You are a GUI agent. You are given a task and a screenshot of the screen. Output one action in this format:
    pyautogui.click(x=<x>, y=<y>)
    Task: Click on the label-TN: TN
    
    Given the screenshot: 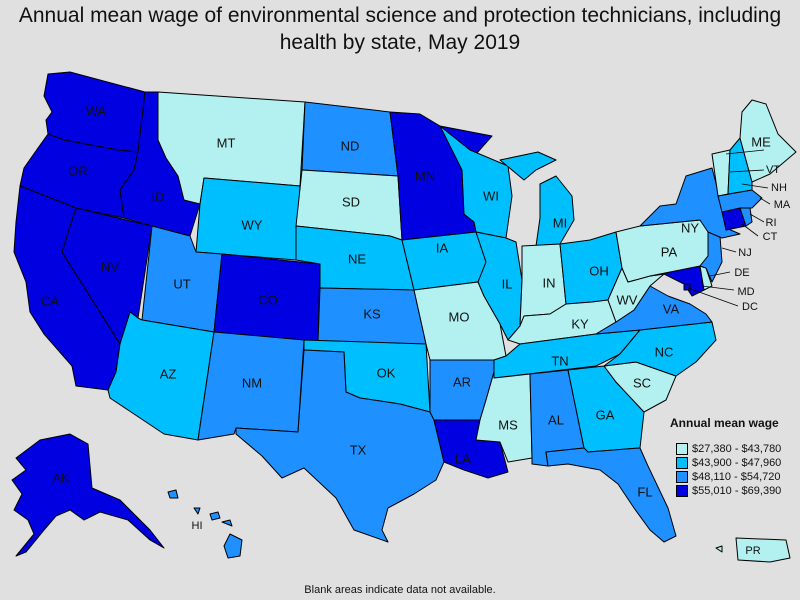 What is the action you would take?
    pyautogui.click(x=559, y=360)
    